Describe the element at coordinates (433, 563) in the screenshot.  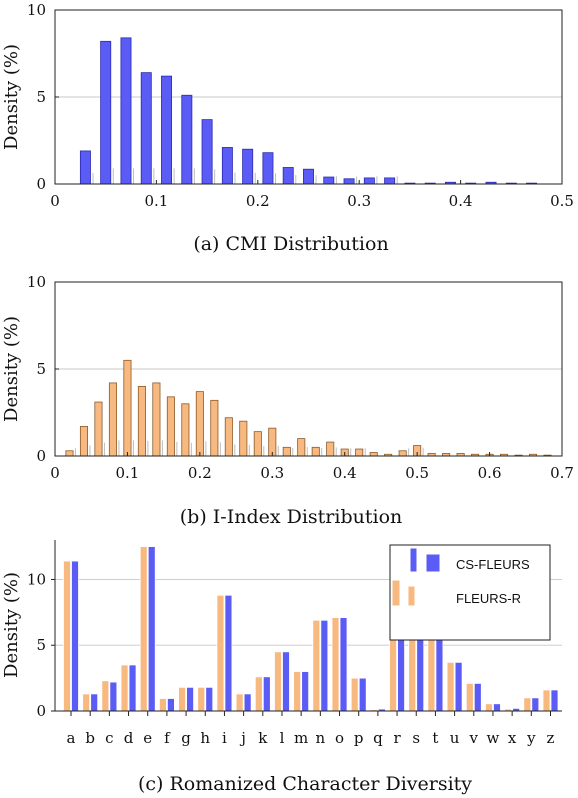
I see `legend-swatch-cs-fleurs-b` at that location.